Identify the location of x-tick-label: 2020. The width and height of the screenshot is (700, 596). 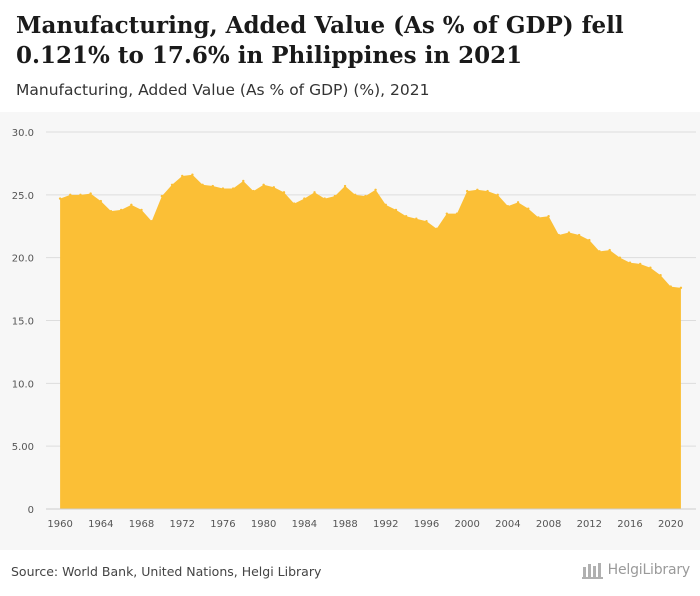
(670, 524).